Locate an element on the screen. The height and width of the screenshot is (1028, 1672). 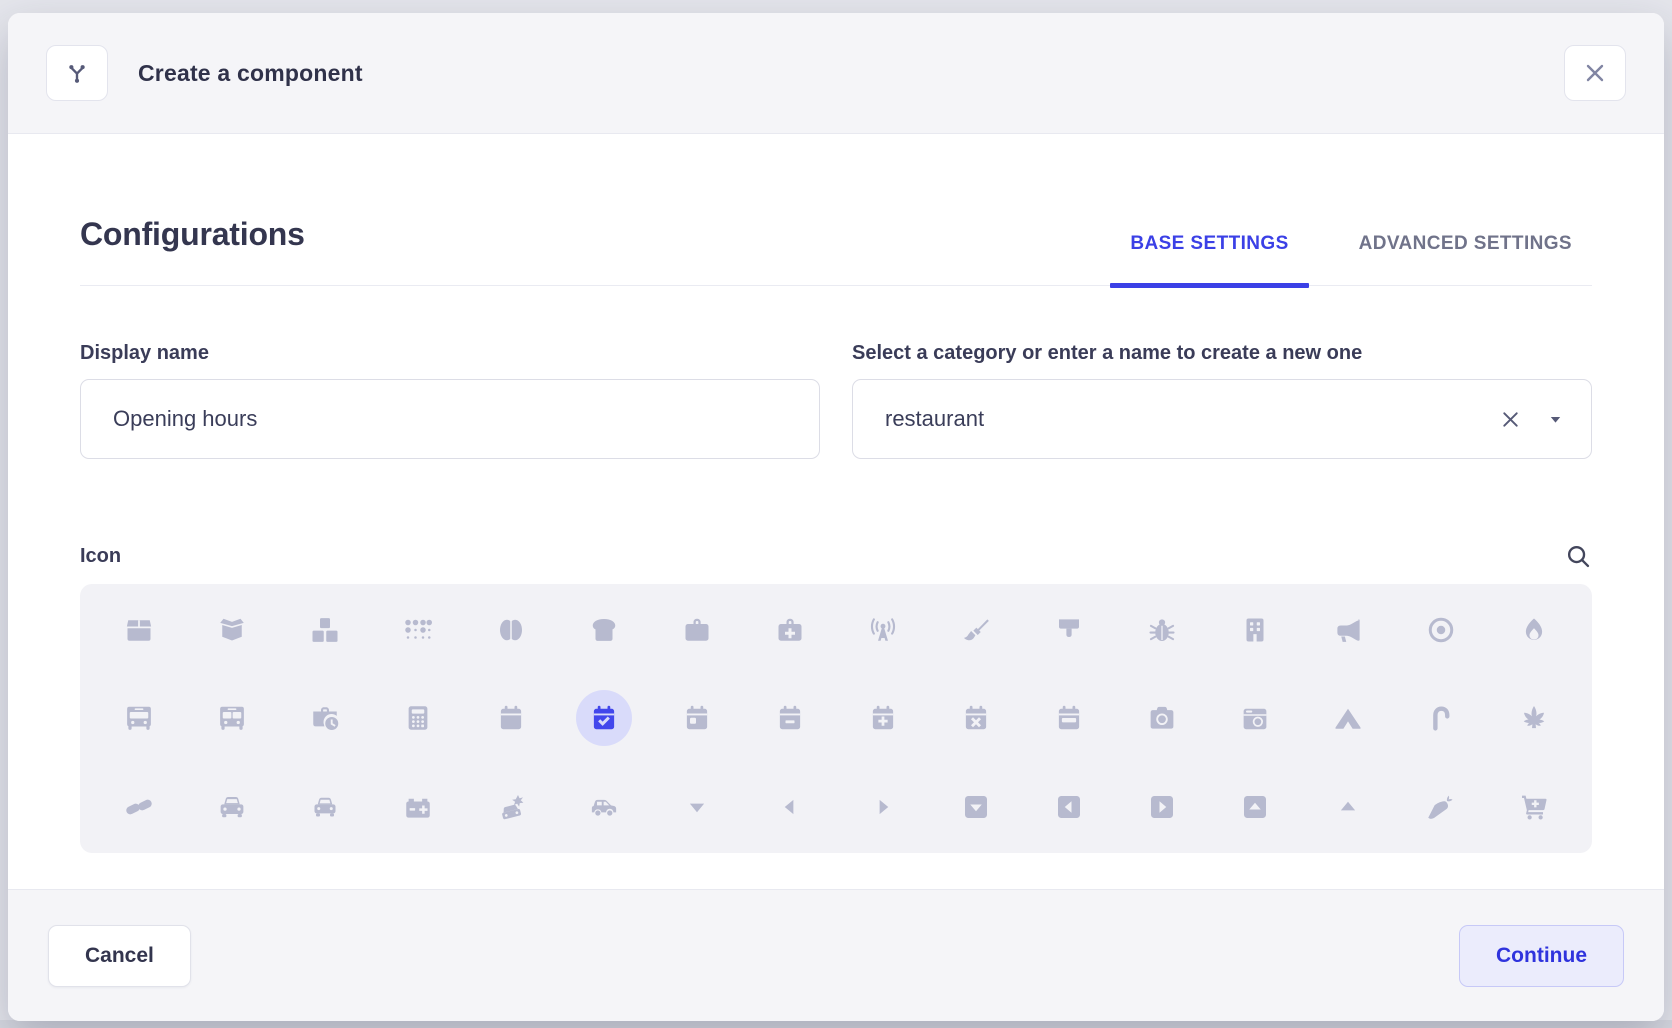
category-value: restaurant is located at coordinates (935, 418).